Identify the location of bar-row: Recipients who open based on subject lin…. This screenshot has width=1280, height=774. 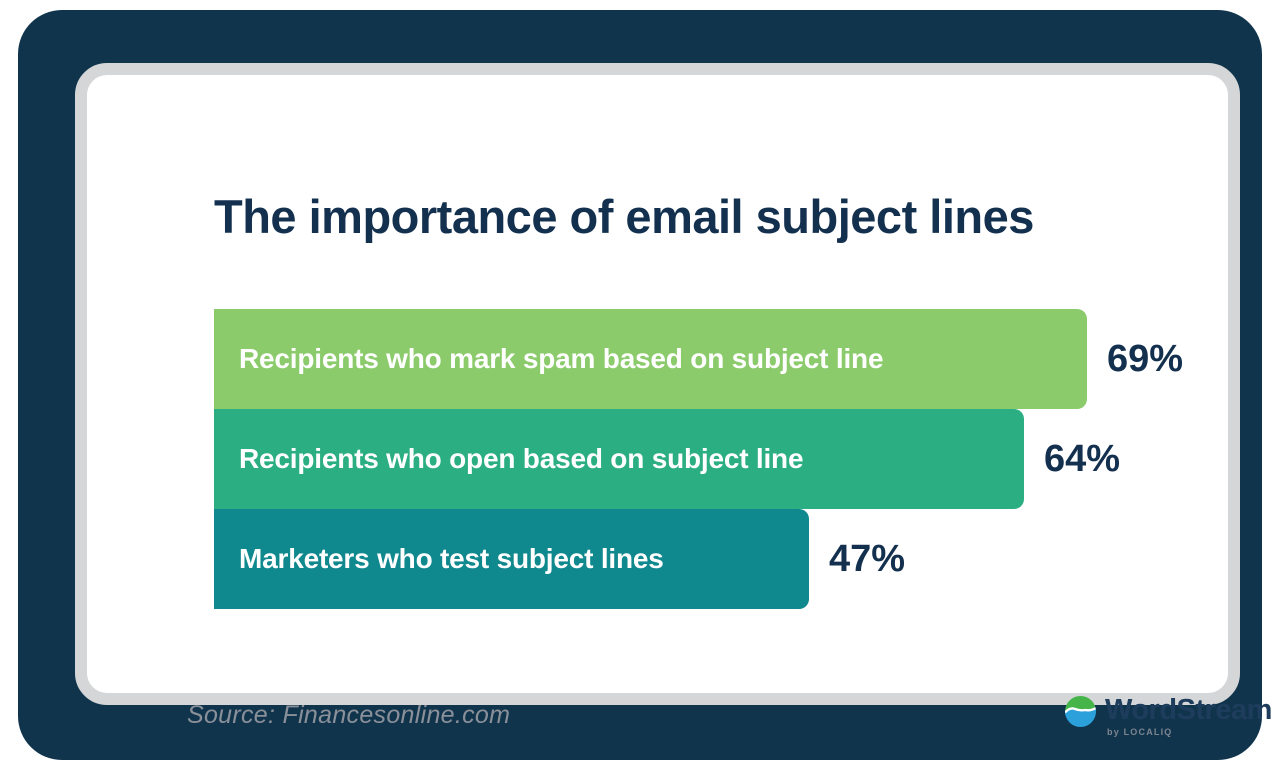
(698, 459).